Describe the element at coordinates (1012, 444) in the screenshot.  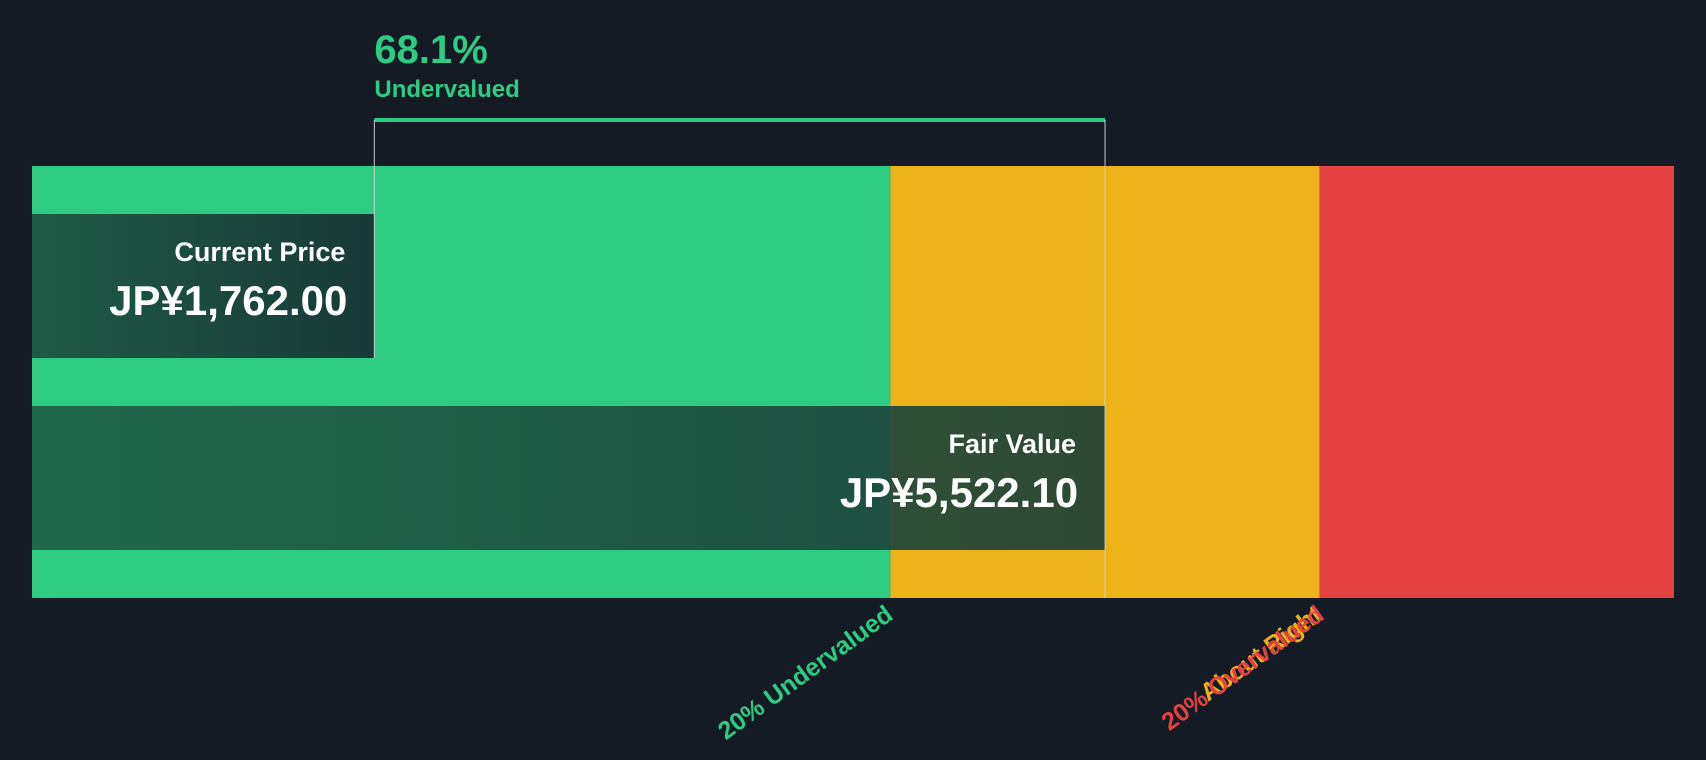
I see `fair-value-title: Fair Value` at that location.